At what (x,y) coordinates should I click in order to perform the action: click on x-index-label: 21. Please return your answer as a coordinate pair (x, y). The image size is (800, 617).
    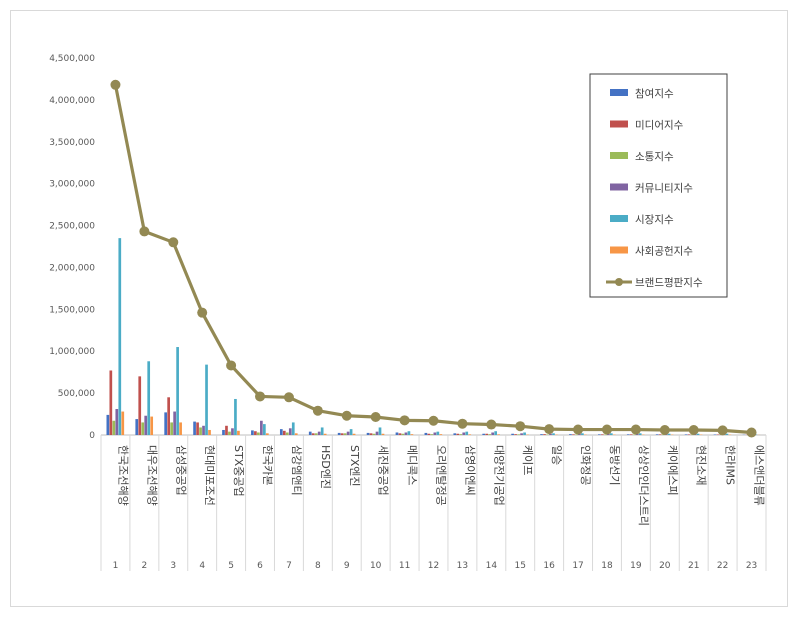
    Looking at the image, I should click on (693, 566).